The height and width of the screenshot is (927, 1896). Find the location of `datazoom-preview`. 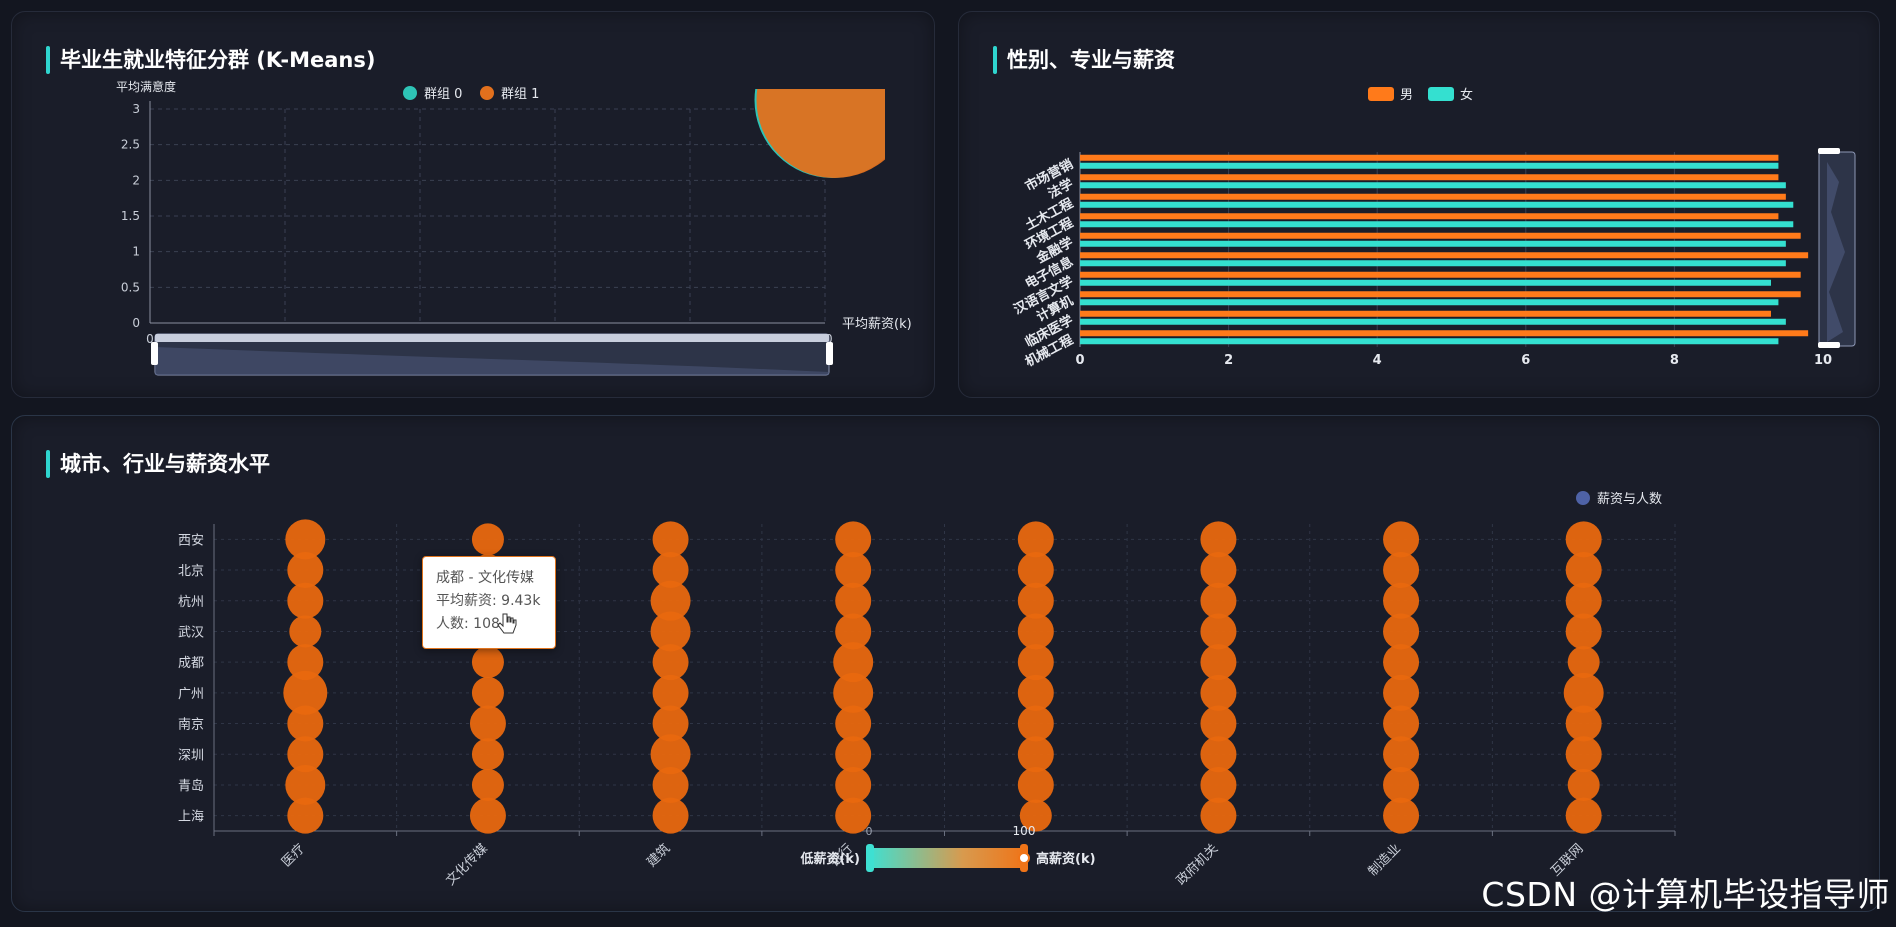

datazoom-preview is located at coordinates (492, 361).